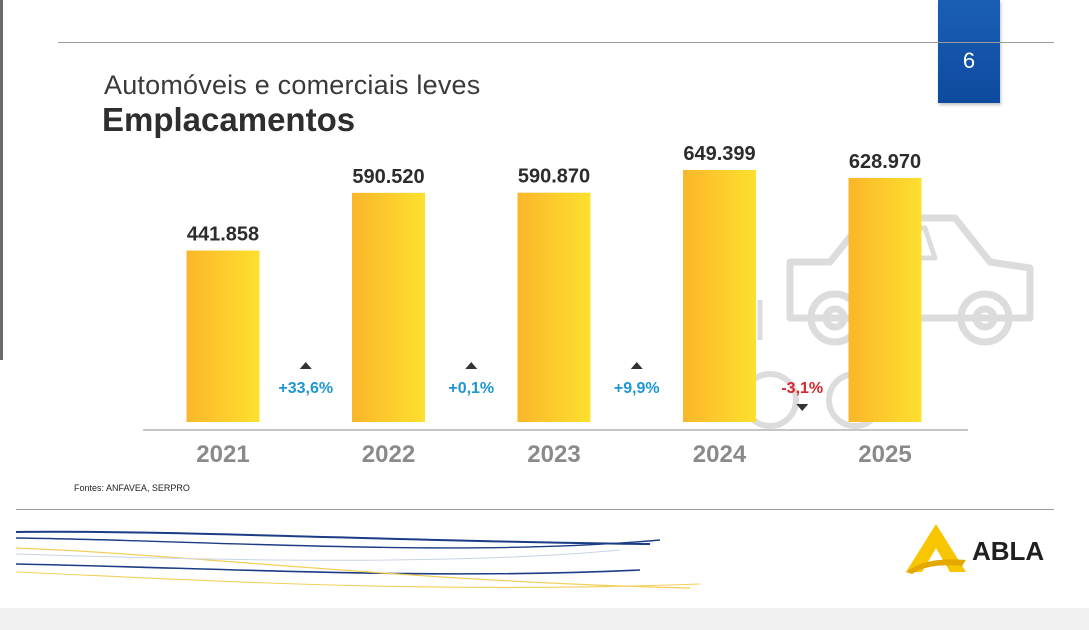 The height and width of the screenshot is (630, 1089). What do you see at coordinates (471, 388) in the screenshot?
I see `change-label-2: +0,1%` at bounding box center [471, 388].